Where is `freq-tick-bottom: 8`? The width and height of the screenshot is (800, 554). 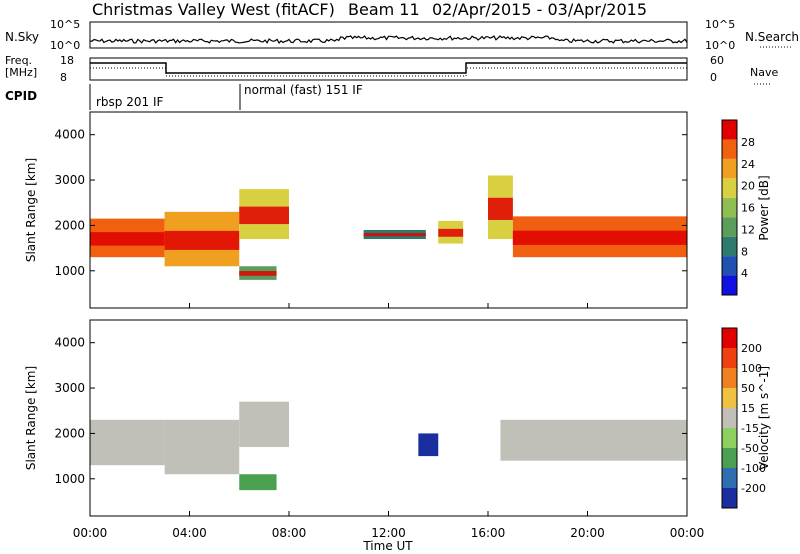 freq-tick-bottom: 8 is located at coordinates (63, 77).